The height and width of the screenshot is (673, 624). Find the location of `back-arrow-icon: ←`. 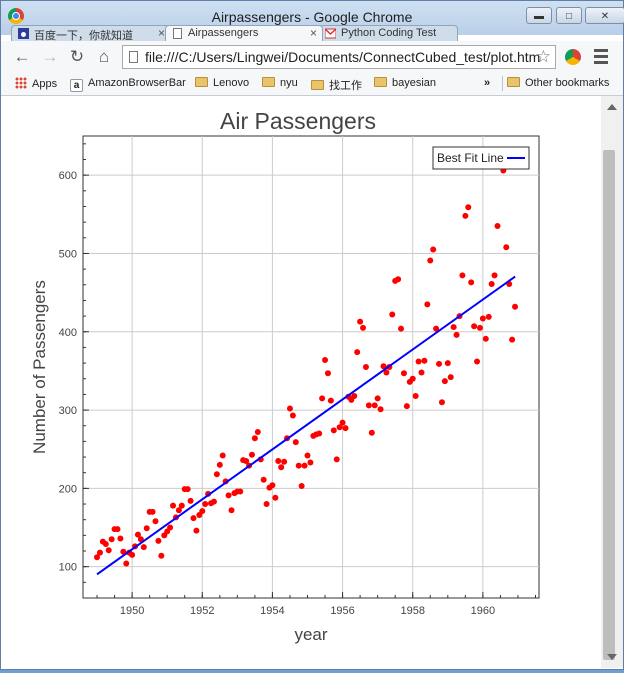

back-arrow-icon: ← is located at coordinates (22, 56).